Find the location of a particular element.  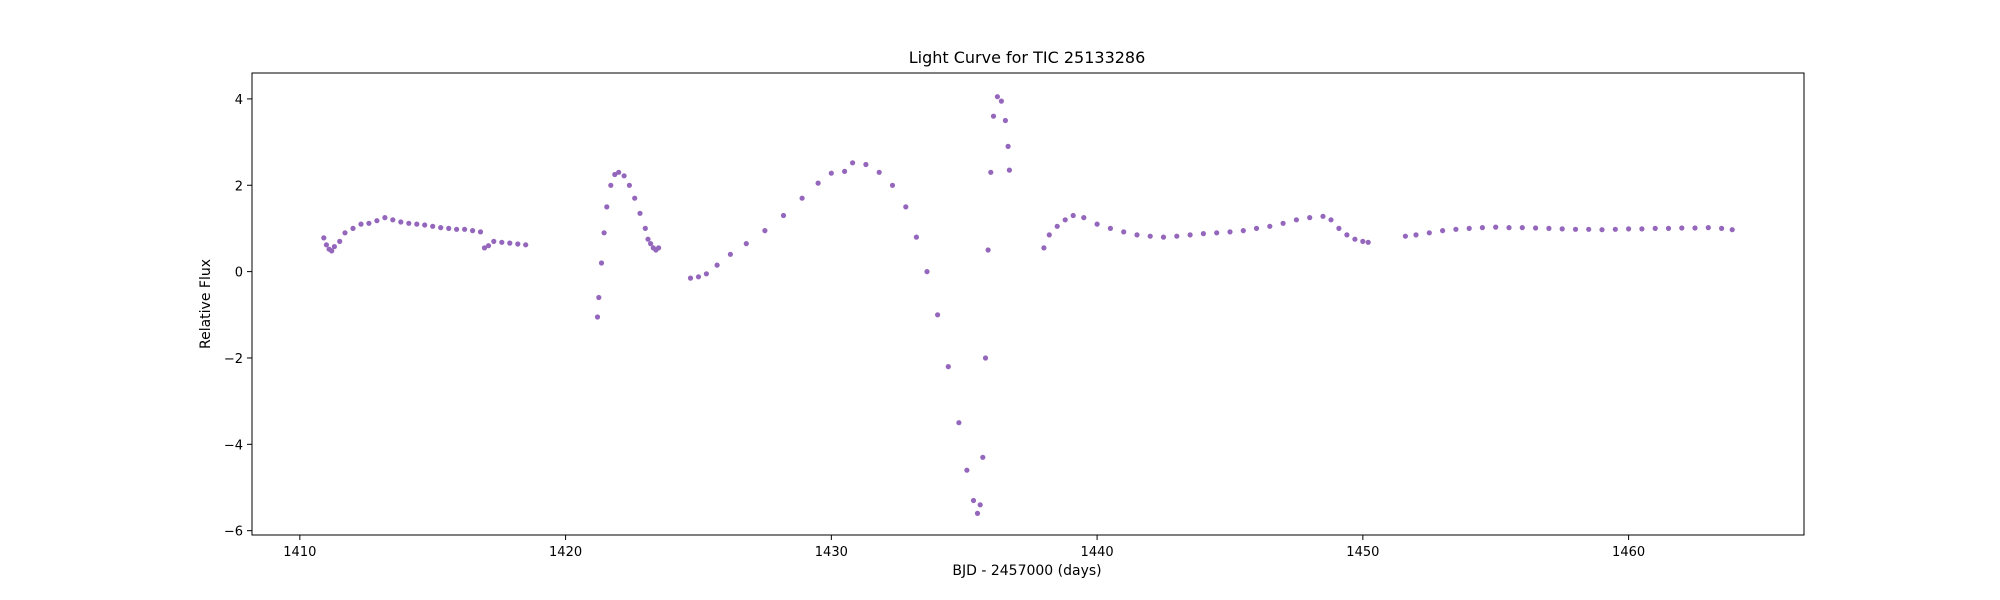

y-tick-label: −2 is located at coordinates (233, 359).